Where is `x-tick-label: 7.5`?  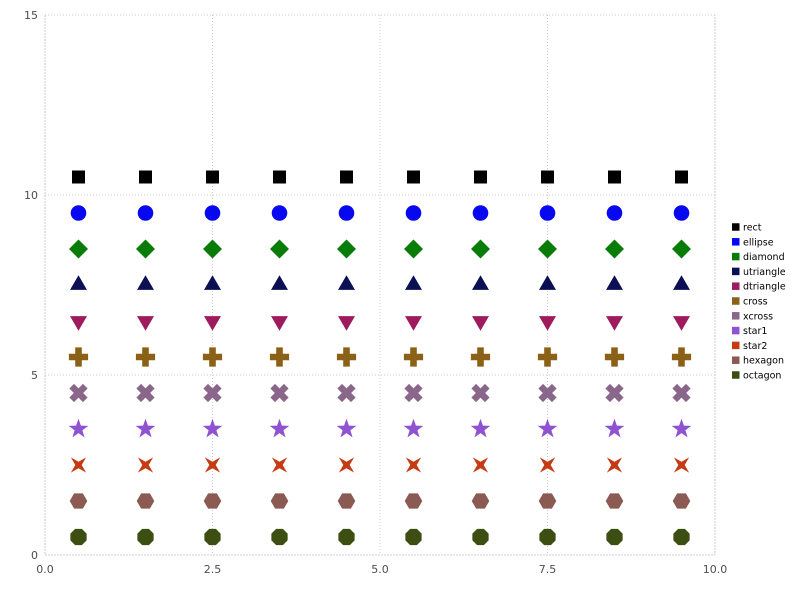
x-tick-label: 7.5 is located at coordinates (548, 569).